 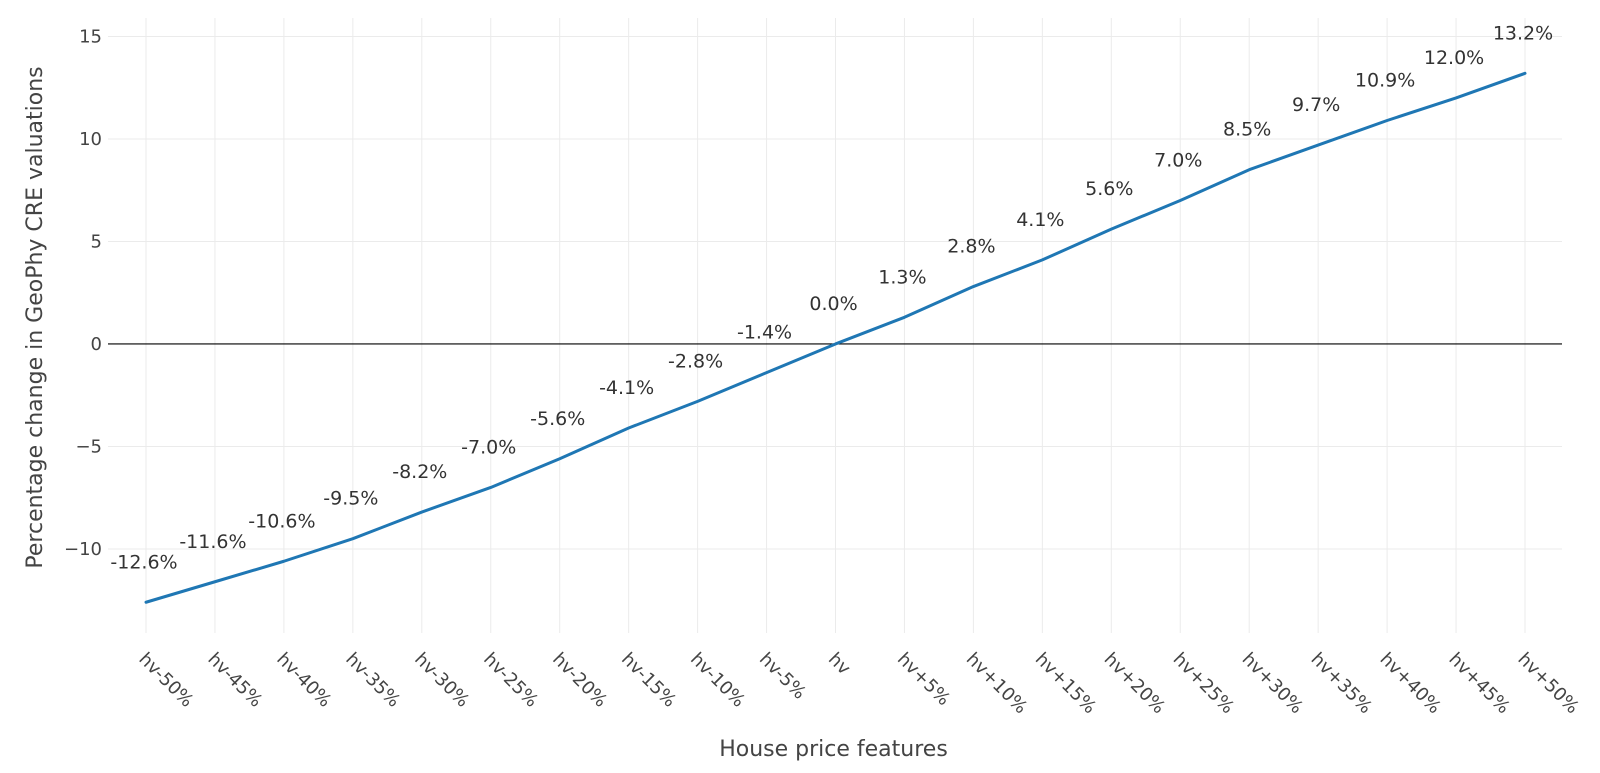 What do you see at coordinates (1272, 683) in the screenshot?
I see `x-tick-label: hv+30%` at bounding box center [1272, 683].